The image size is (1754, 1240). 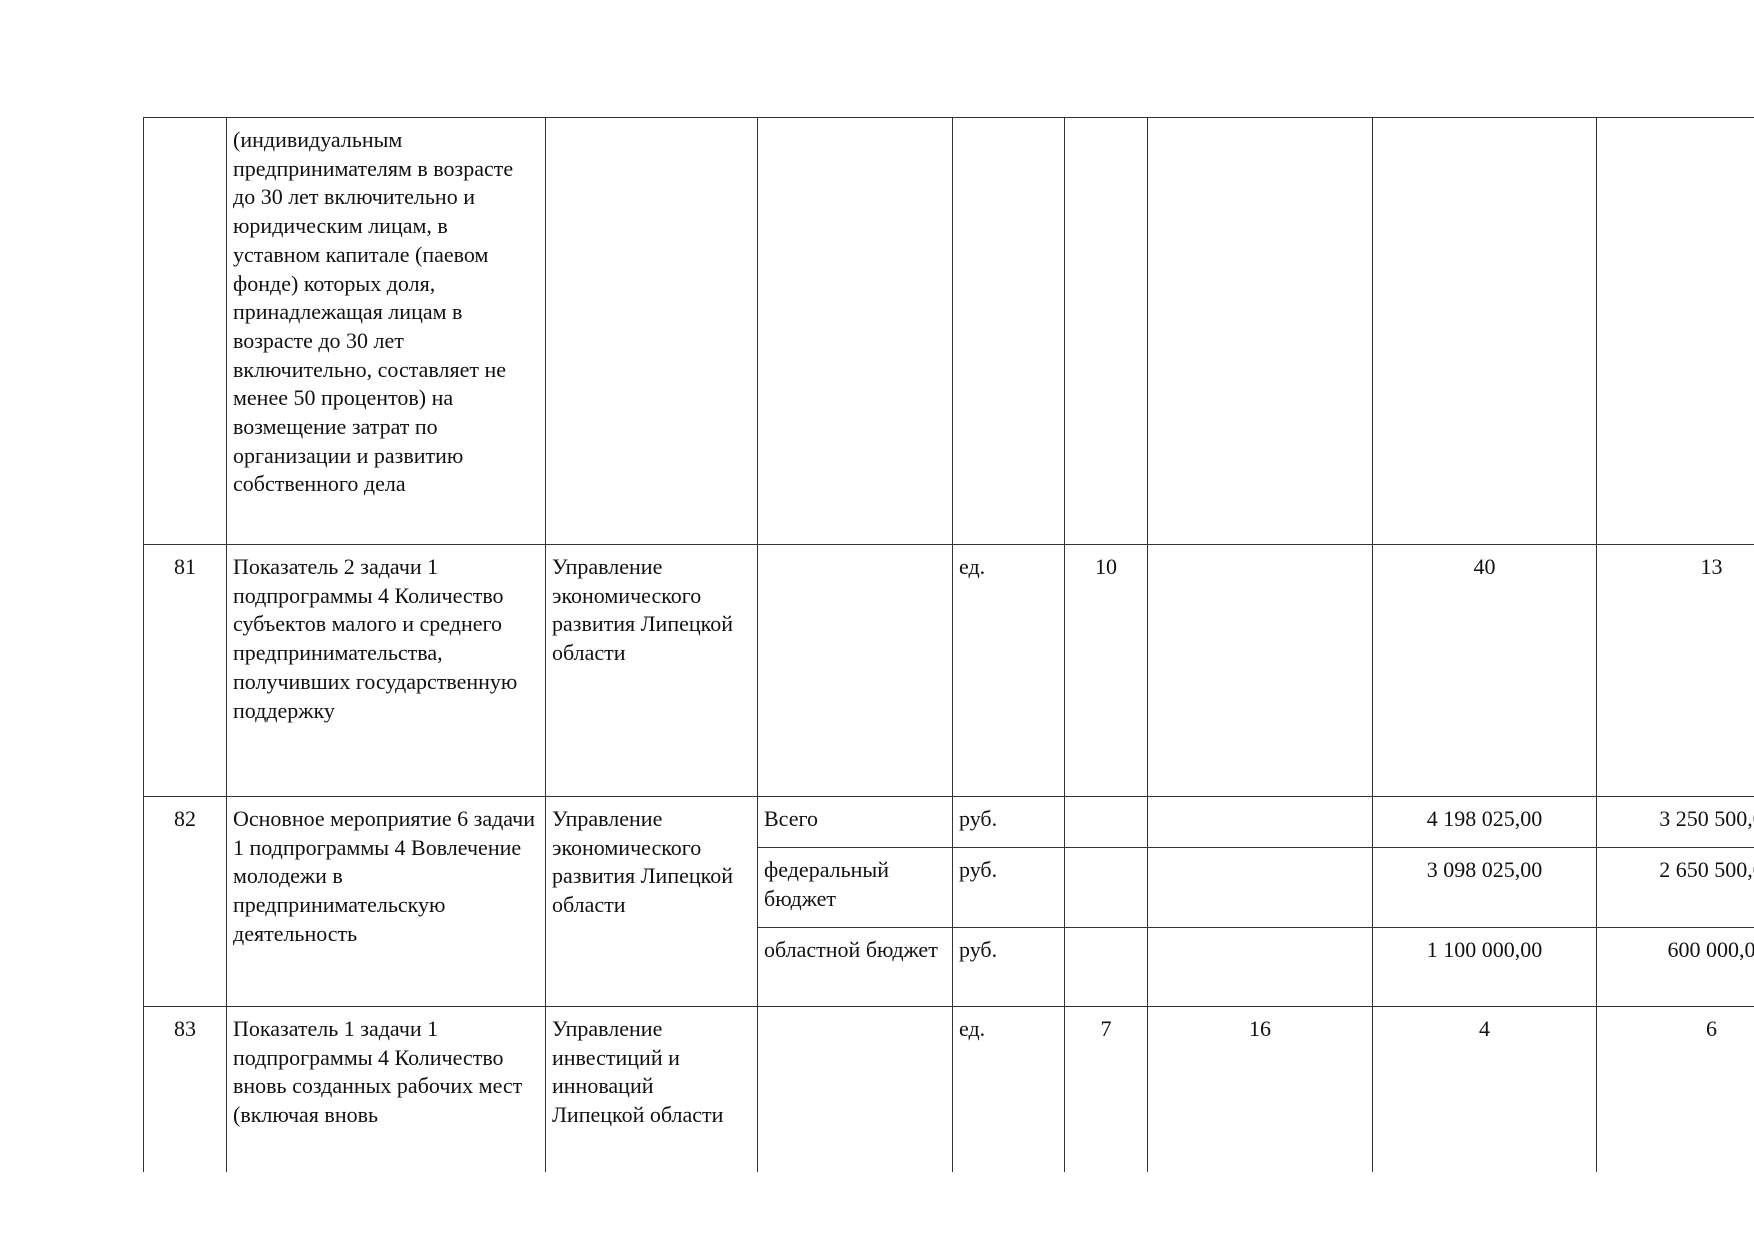 What do you see at coordinates (185, 670) in the screenshot?
I see `number: 81` at bounding box center [185, 670].